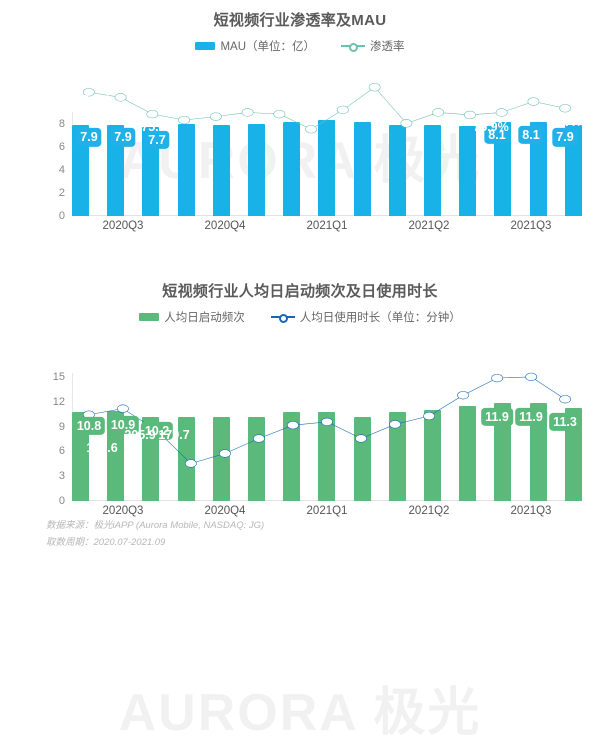 This screenshot has height=745, width=600. I want to click on legend-bottom: 人均日启动频次 人均日使用时长（单位：分钟）, so click(300, 317).